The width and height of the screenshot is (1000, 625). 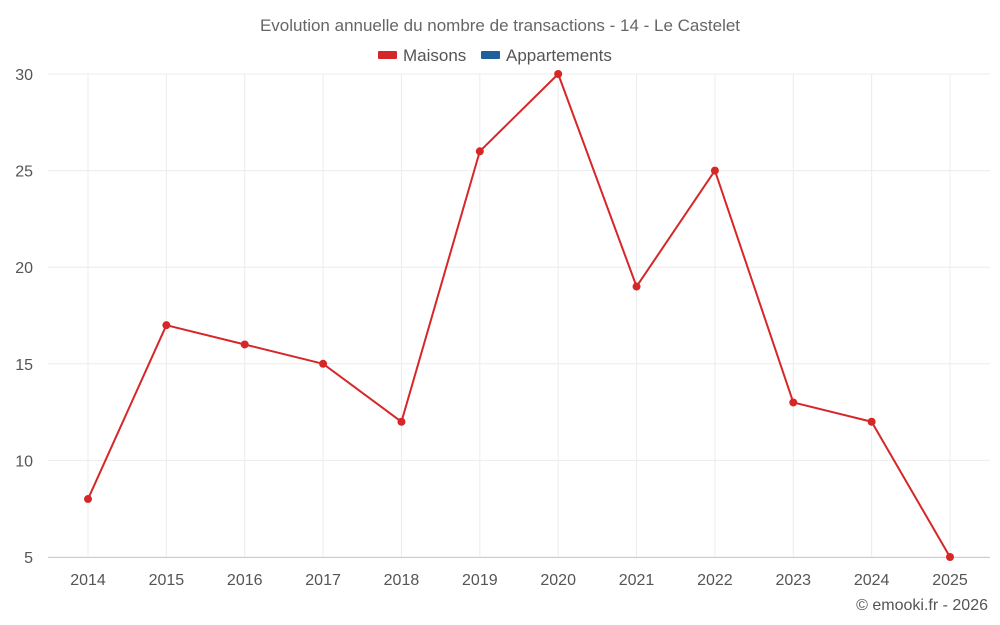 I want to click on y-tick-label: 25, so click(x=24, y=172).